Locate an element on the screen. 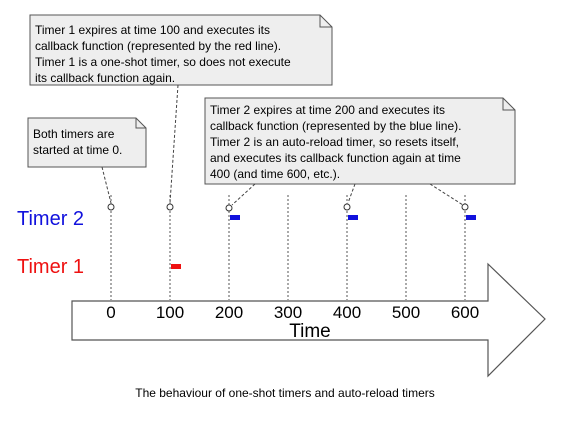 This screenshot has width=573, height=421. note-both-line-1: Both timers are is located at coordinates (74, 134).